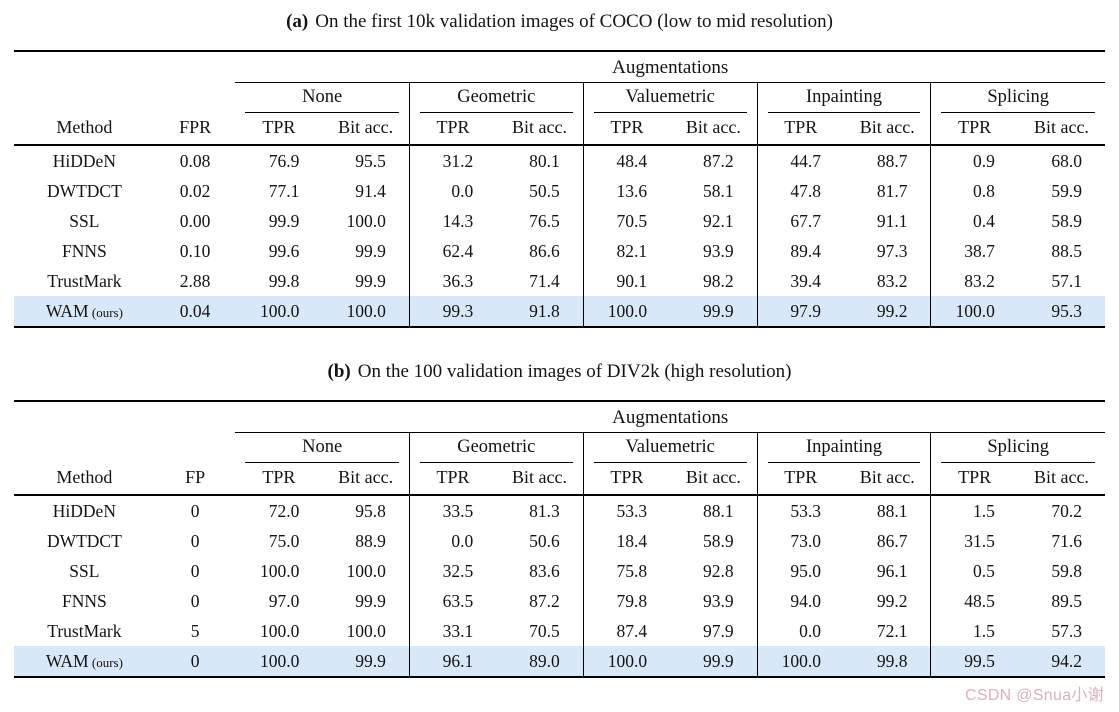 The height and width of the screenshot is (712, 1119). Describe the element at coordinates (718, 540) in the screenshot. I see `bit-acc-value-cell: 58.9` at that location.